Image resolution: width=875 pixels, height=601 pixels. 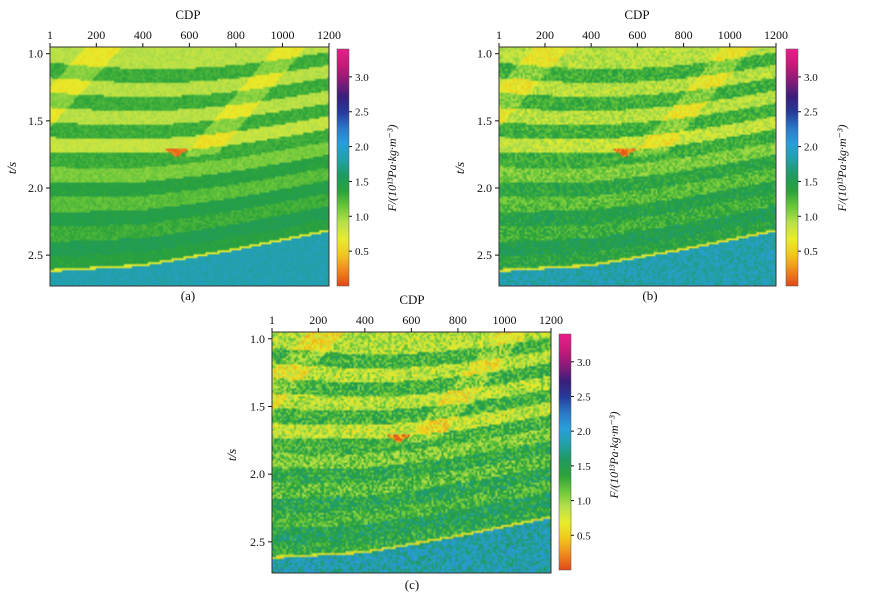 What do you see at coordinates (411, 452) in the screenshot?
I see `panel-c-heatmap` at bounding box center [411, 452].